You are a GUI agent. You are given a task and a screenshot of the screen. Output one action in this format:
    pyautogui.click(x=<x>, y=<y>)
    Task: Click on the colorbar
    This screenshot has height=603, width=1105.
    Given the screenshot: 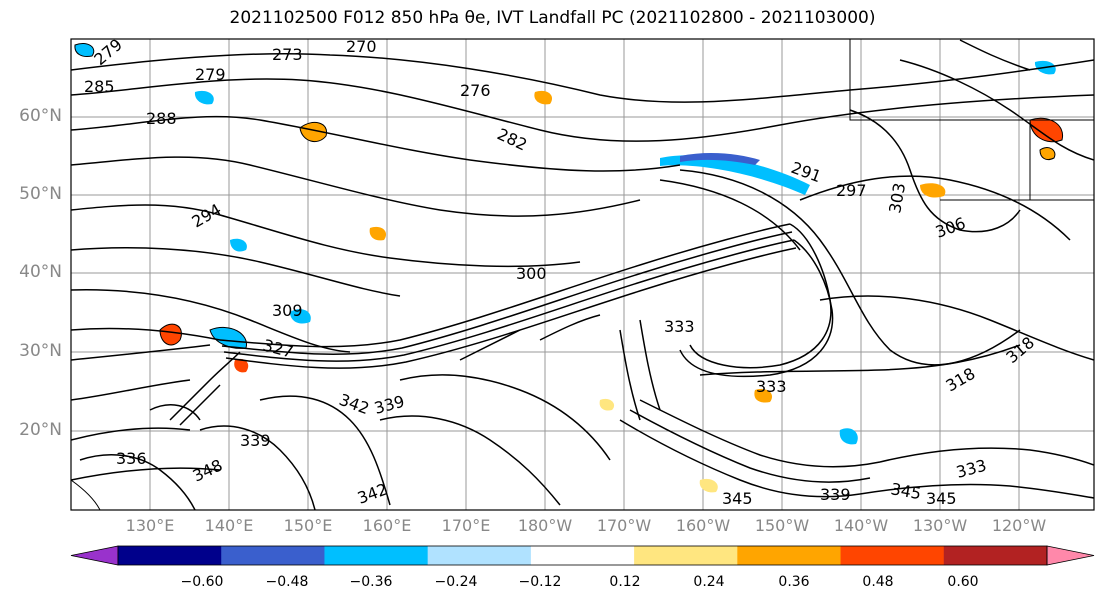 What is the action you would take?
    pyautogui.click(x=582, y=555)
    